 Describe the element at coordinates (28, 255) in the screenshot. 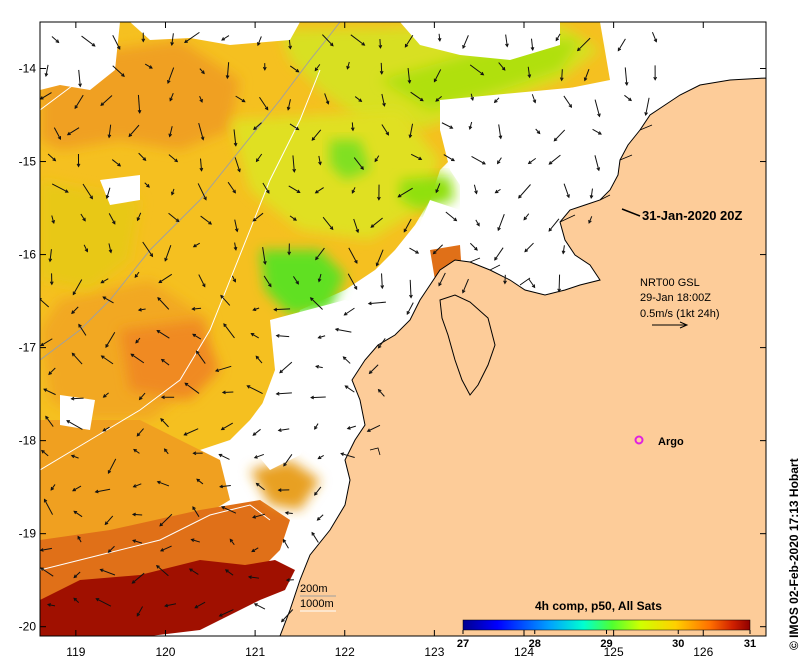

I see `lat-tick-label--16: -16` at that location.